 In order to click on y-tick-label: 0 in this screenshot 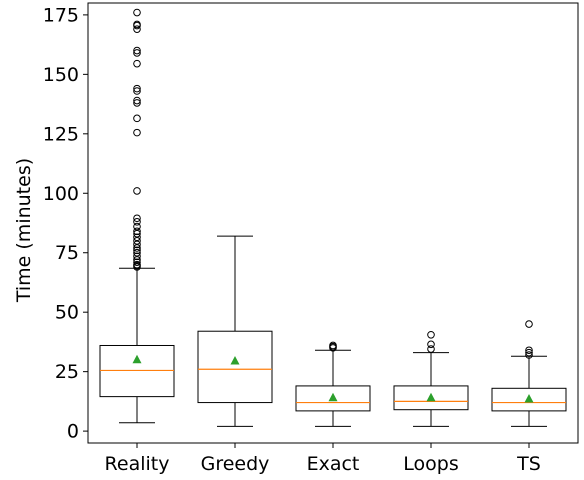, I will do `click(73, 432)`.